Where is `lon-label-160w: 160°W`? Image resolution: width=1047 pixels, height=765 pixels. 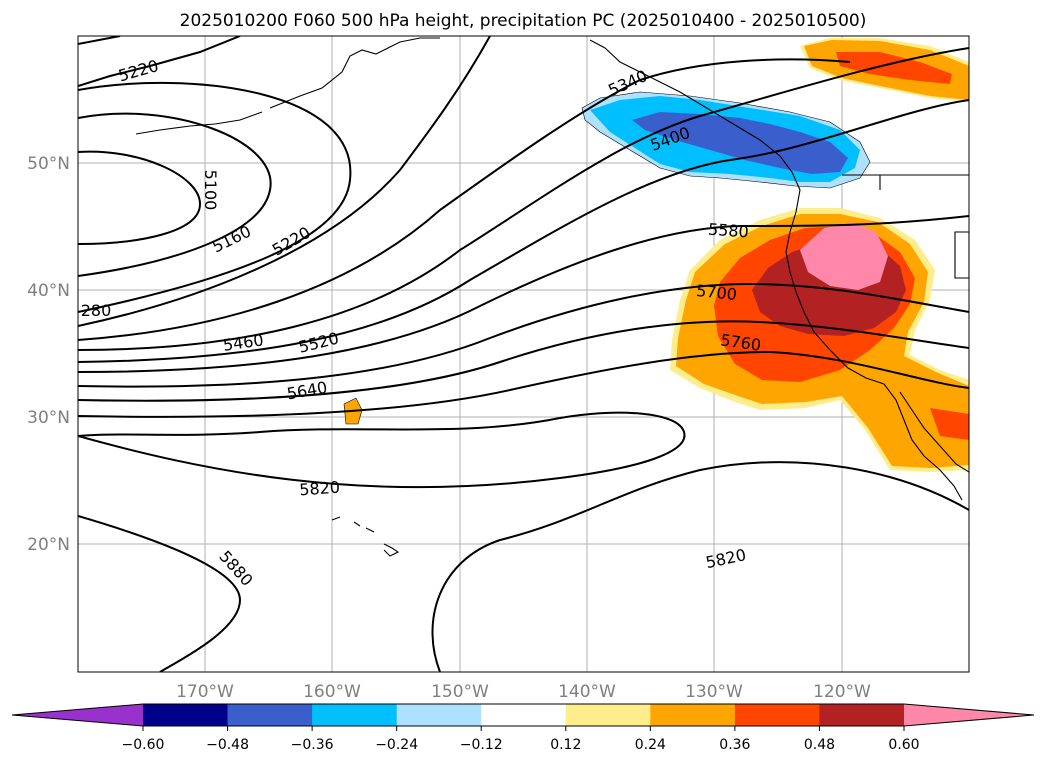
lon-label-160w: 160°W is located at coordinates (332, 692).